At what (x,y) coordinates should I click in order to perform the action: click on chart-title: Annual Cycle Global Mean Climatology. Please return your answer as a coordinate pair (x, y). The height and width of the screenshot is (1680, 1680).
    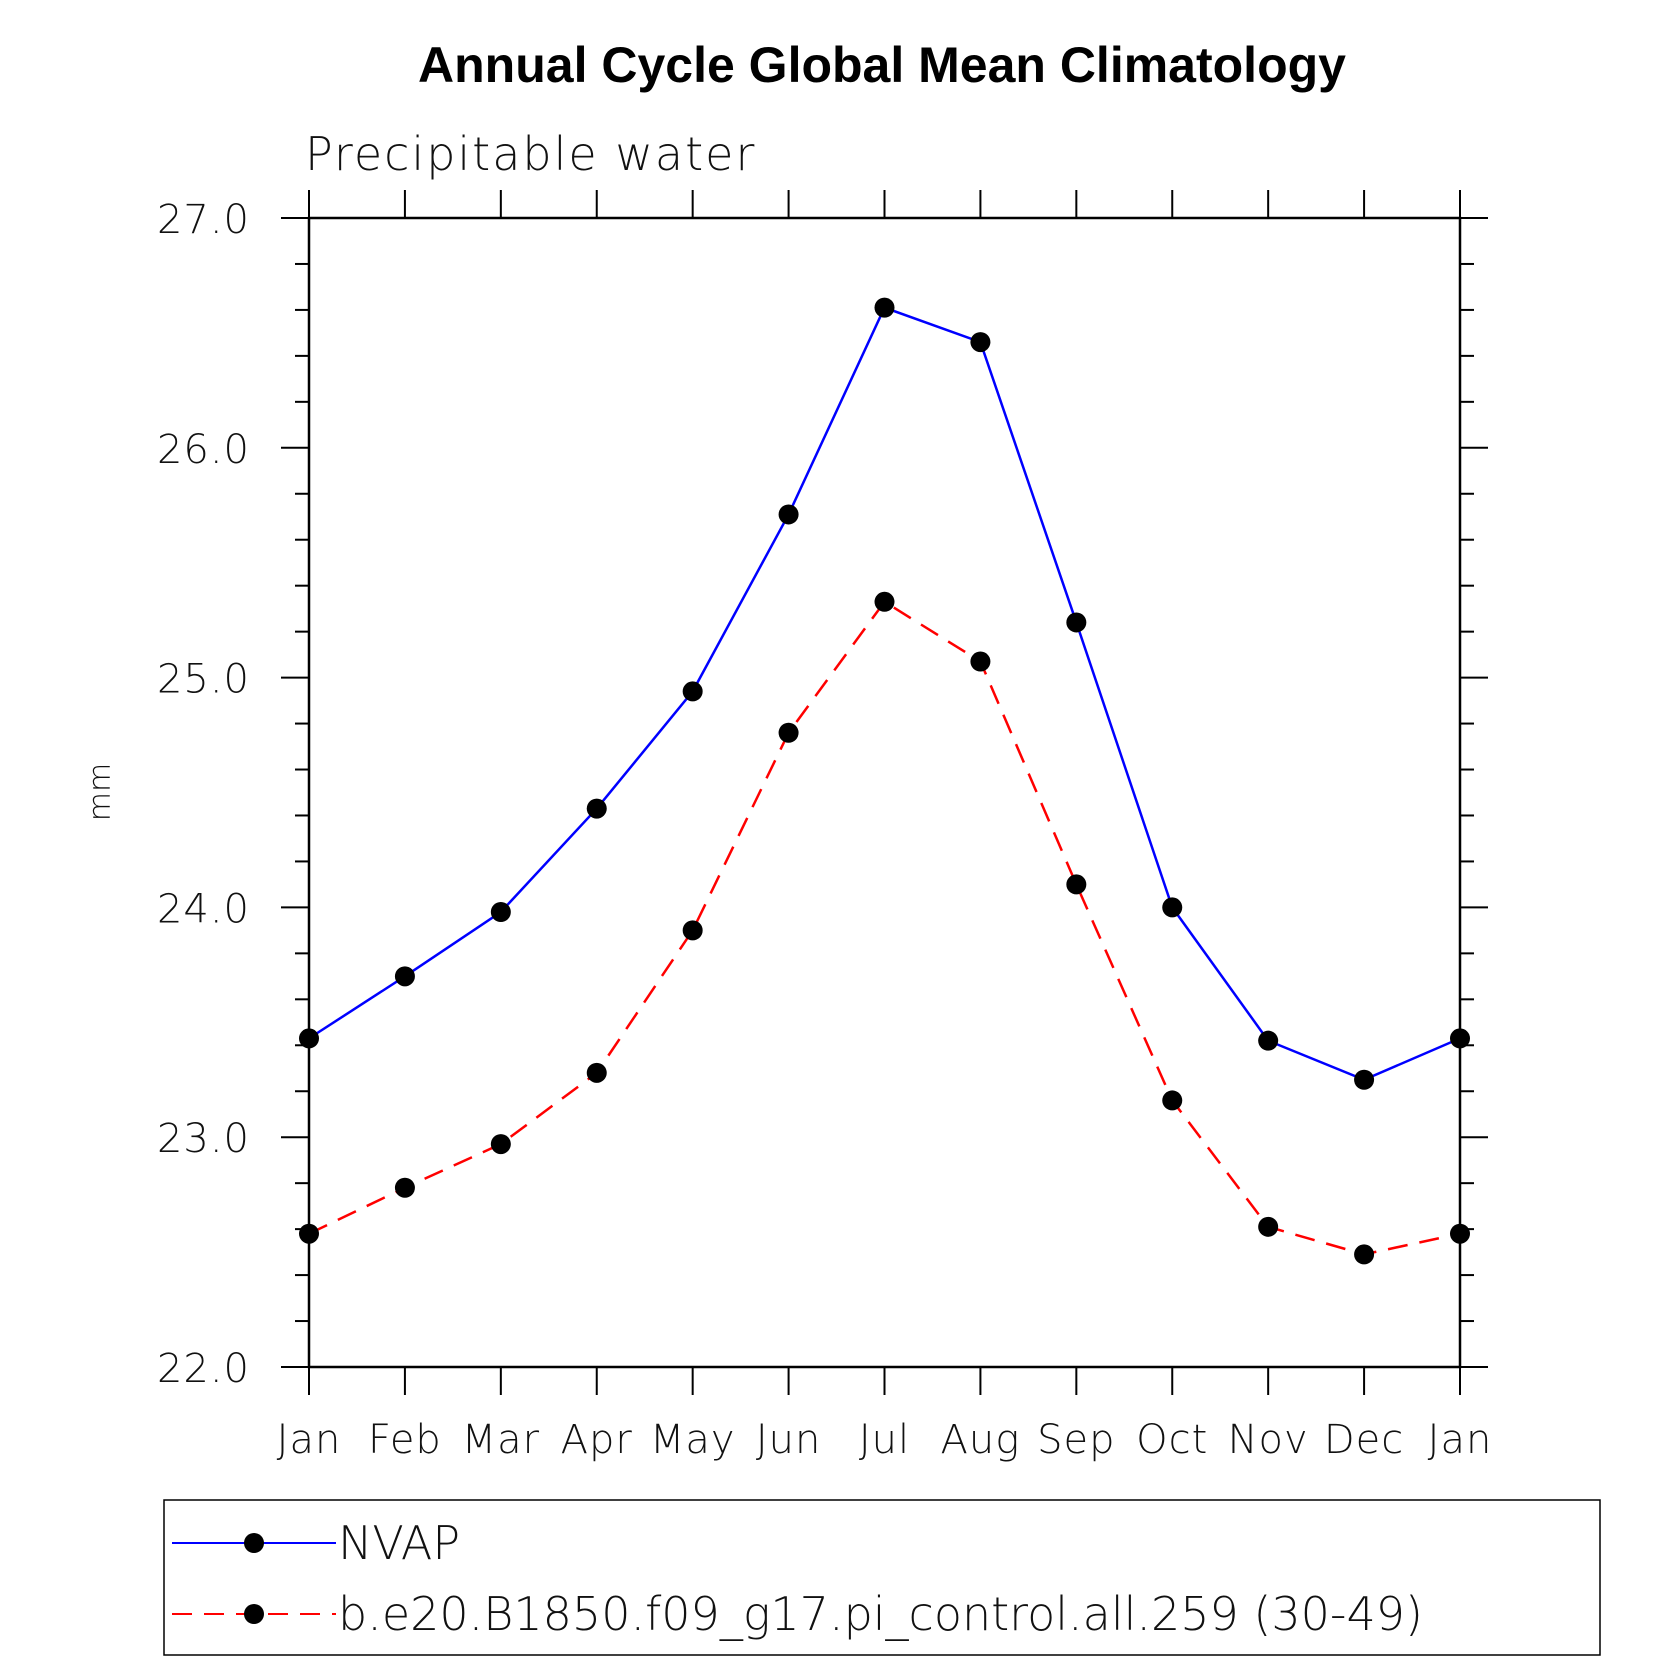
    Looking at the image, I should click on (882, 65).